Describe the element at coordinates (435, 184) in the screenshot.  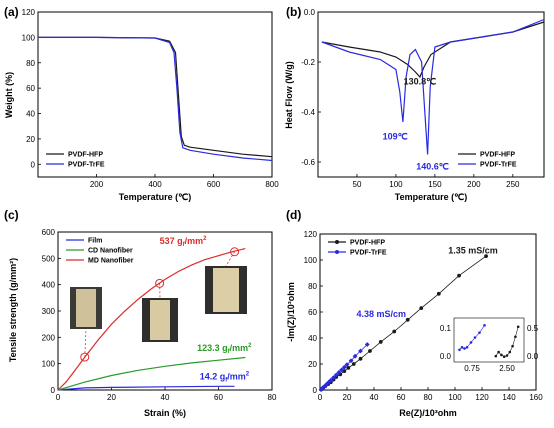
I see `x-tick-label: 150` at that location.